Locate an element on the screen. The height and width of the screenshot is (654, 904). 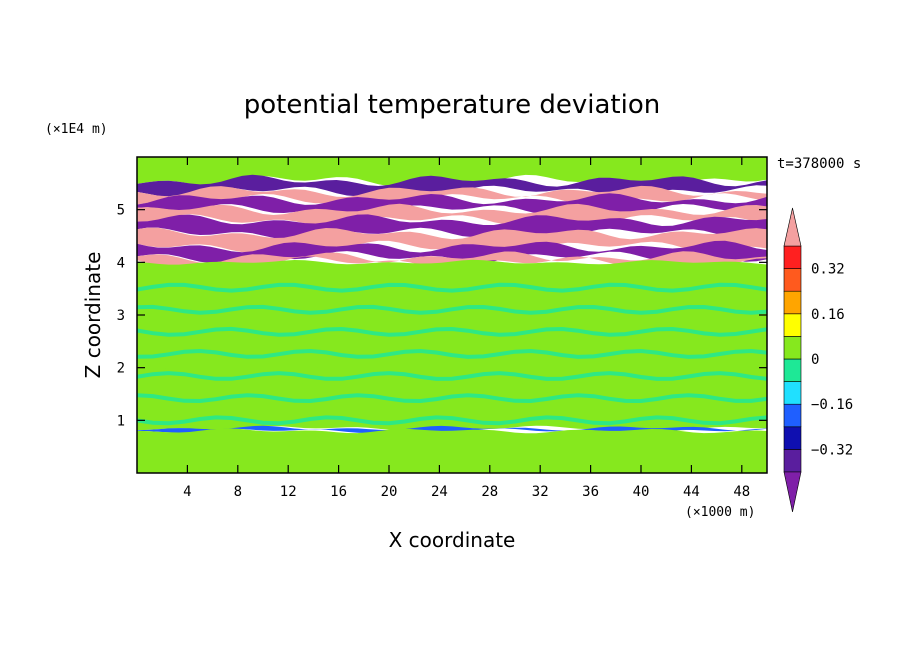
chart-title: potential temperature deviation is located at coordinates (452, 105).